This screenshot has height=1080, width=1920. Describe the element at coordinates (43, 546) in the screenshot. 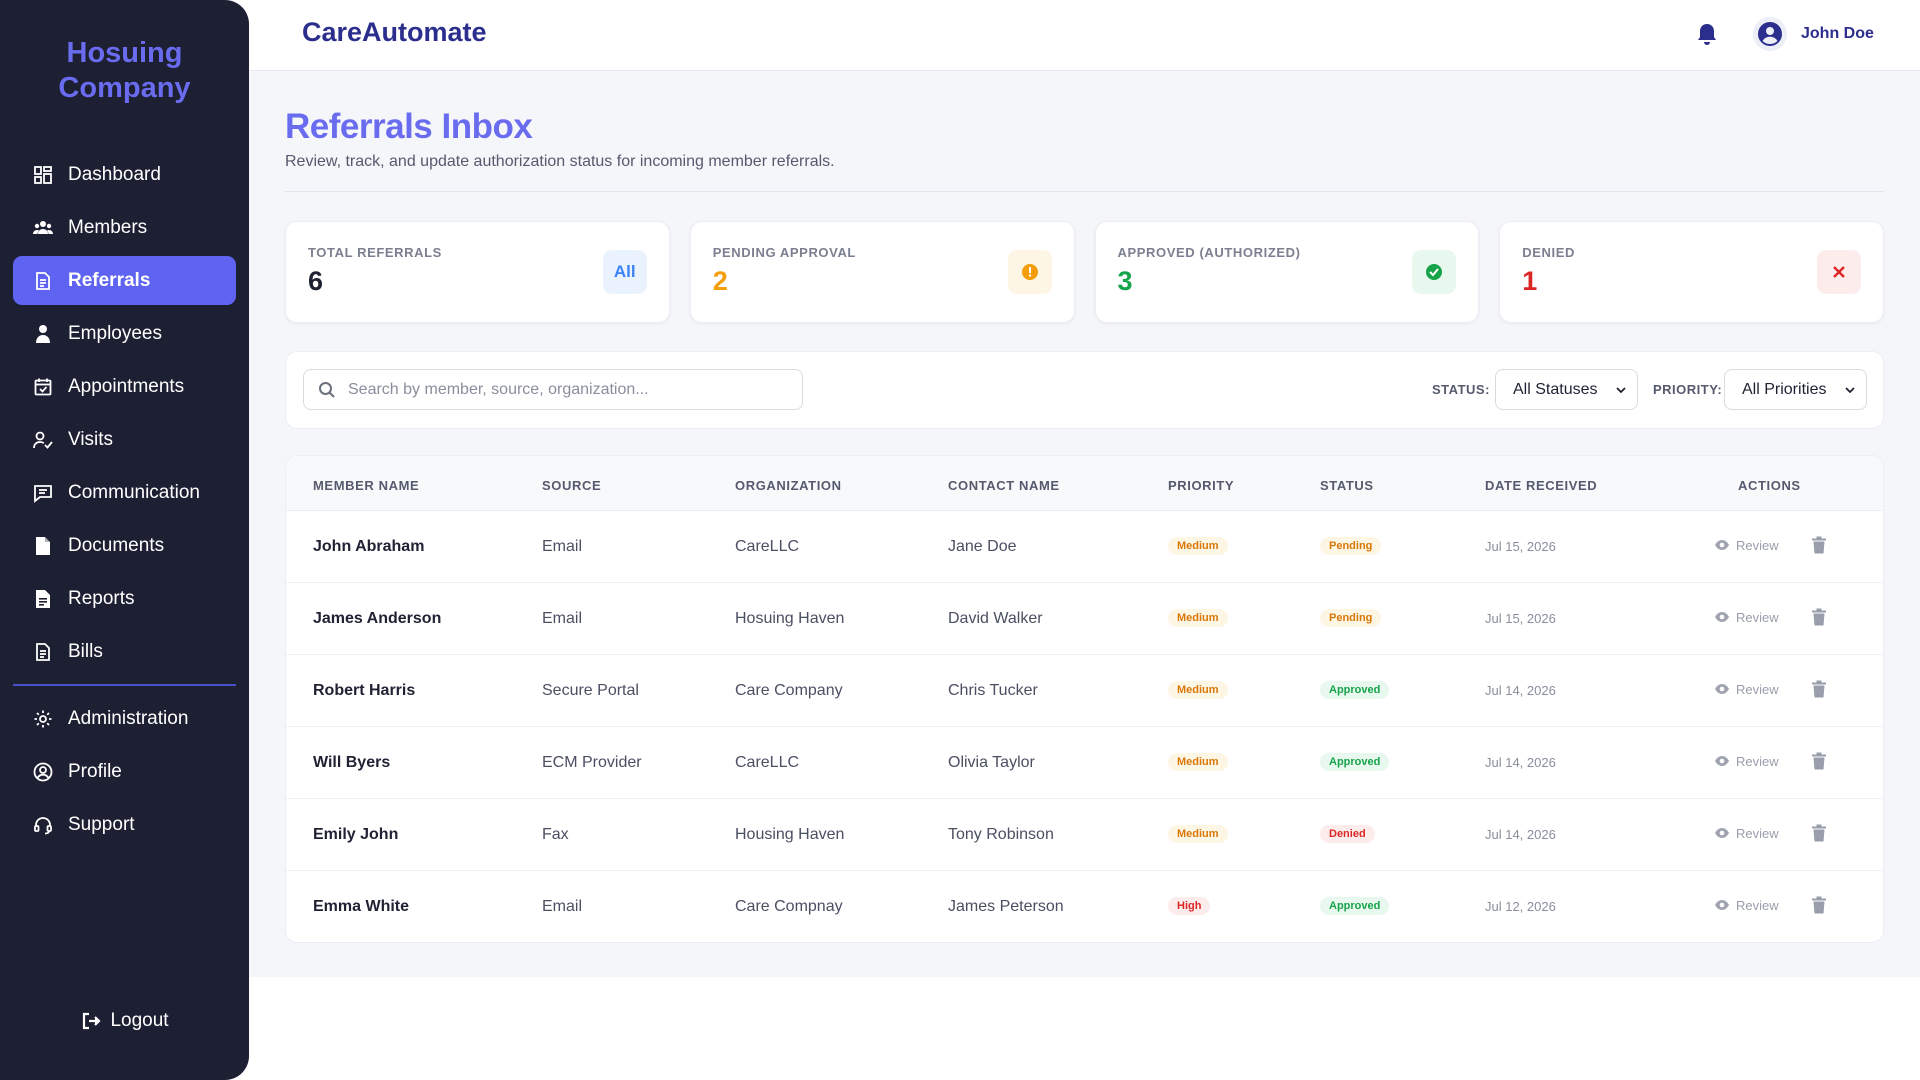

I see `file-icon` at that location.